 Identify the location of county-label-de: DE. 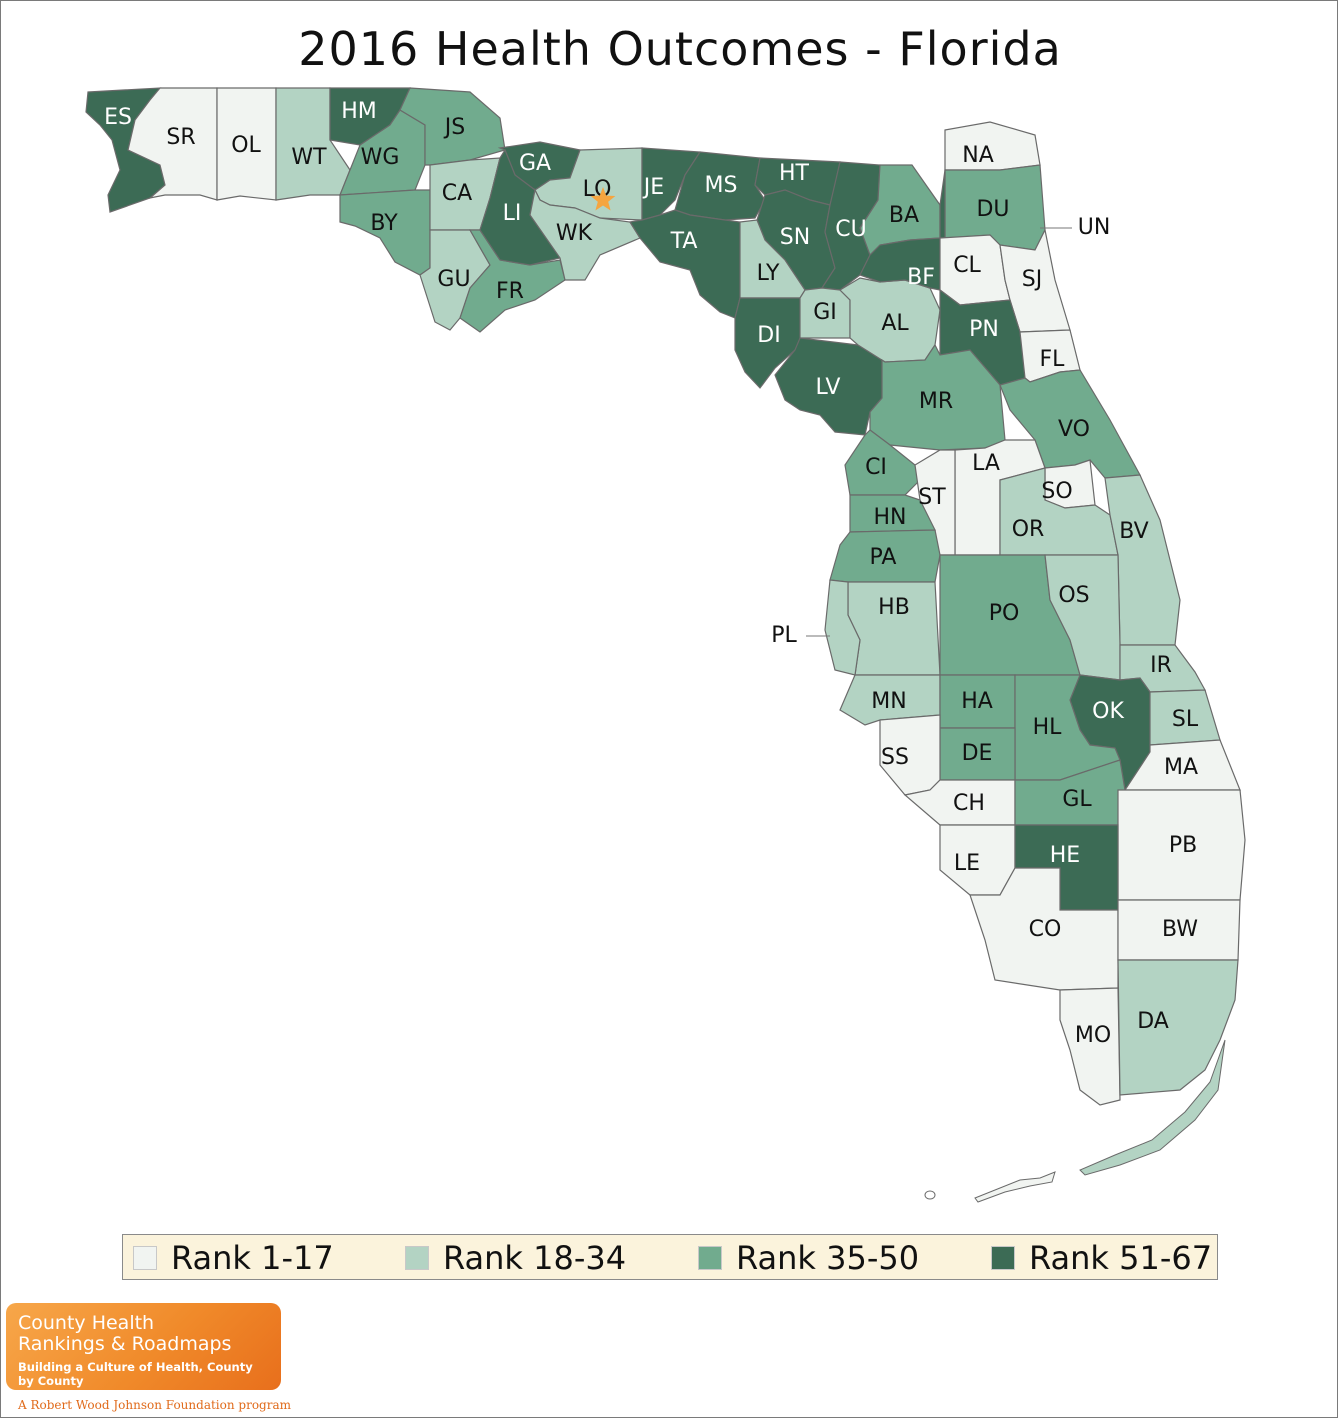
(977, 753).